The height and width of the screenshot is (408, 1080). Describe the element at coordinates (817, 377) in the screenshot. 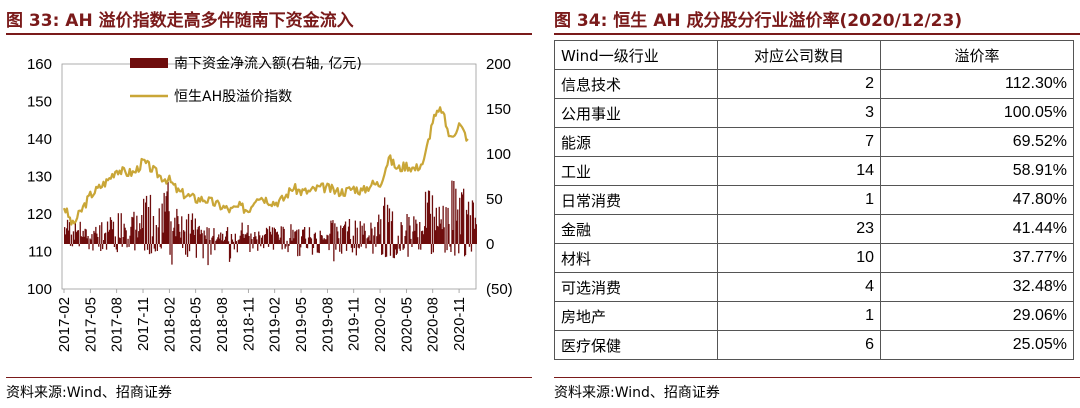

I see `source-divider` at that location.